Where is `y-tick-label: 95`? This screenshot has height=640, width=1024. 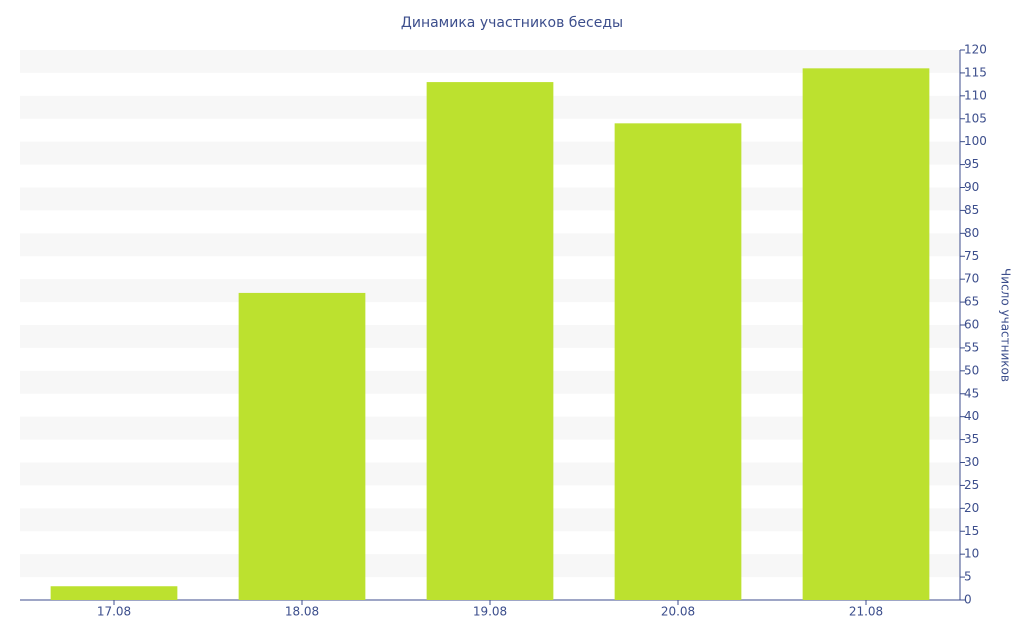
y-tick-label: 95 is located at coordinates (971, 164).